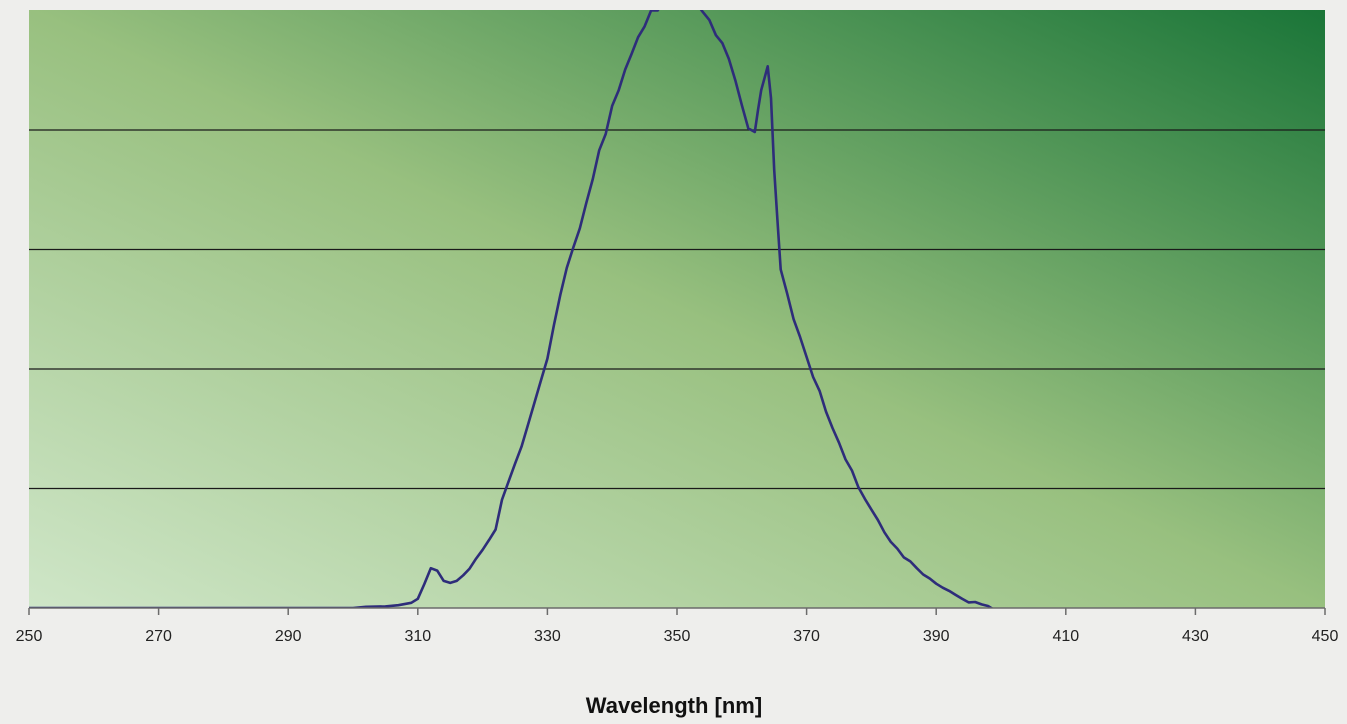  What do you see at coordinates (29, 636) in the screenshot?
I see `x-tick-label-250: 250` at bounding box center [29, 636].